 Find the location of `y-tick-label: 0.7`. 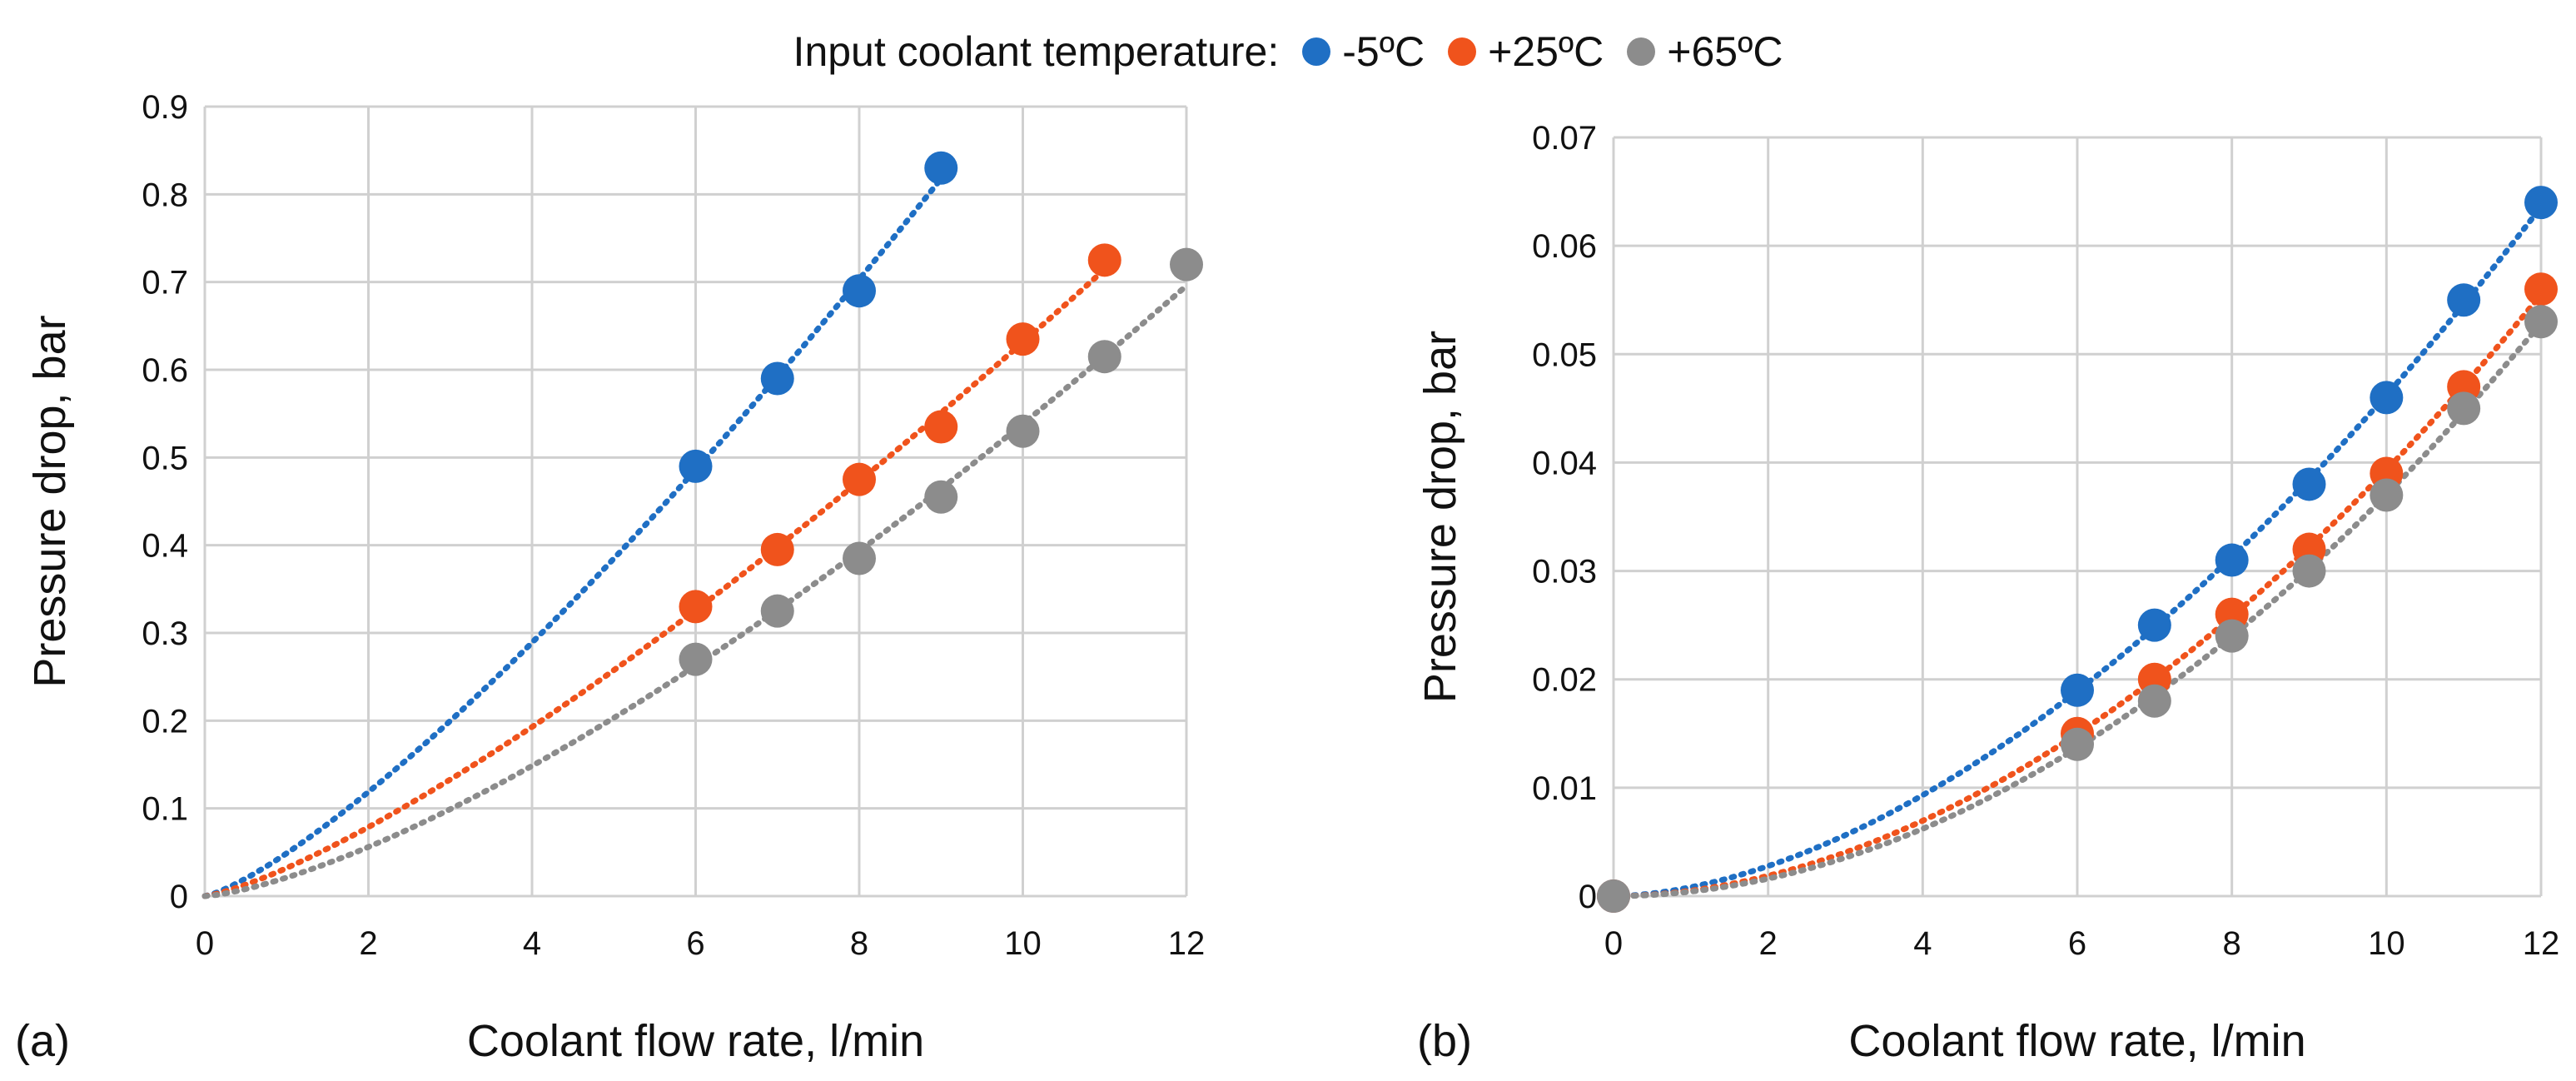

y-tick-label: 0.7 is located at coordinates (165, 283).